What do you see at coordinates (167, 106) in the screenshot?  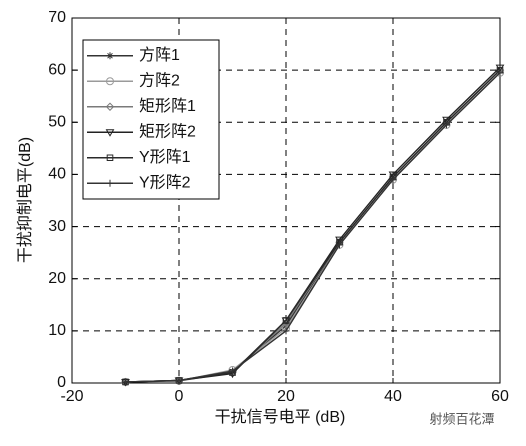 I see `legend-label: 矩形阵1` at bounding box center [167, 106].